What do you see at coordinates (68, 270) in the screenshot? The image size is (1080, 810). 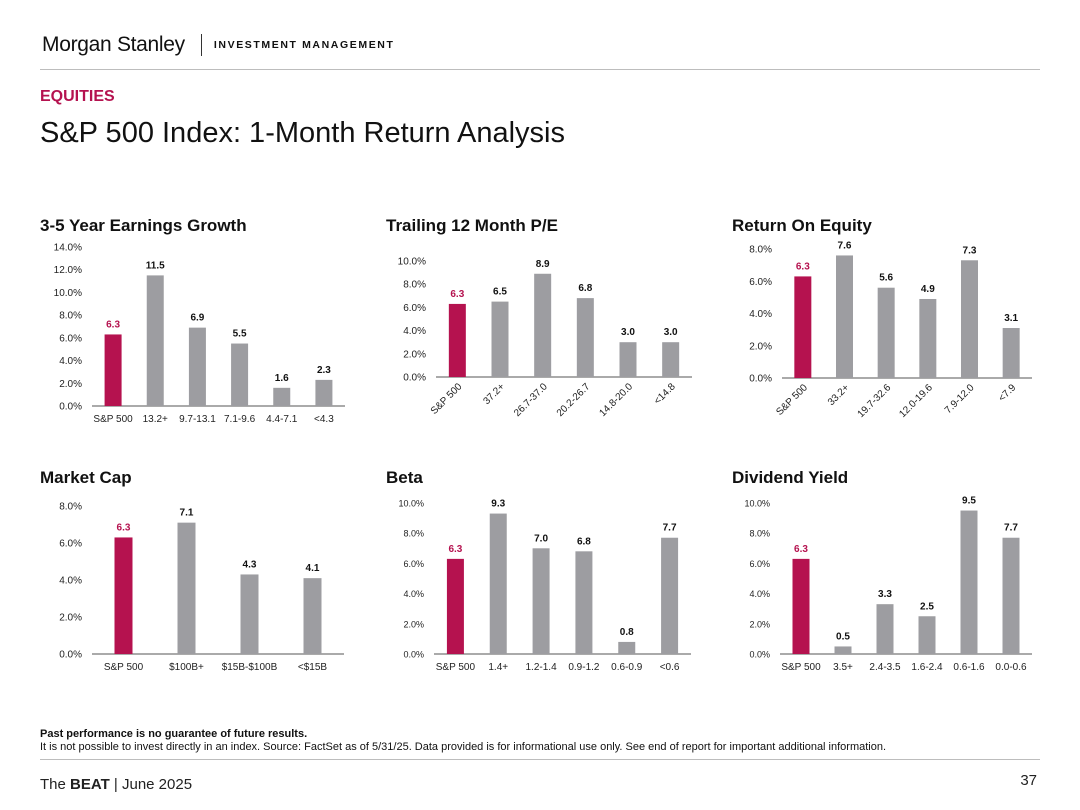 I see `y-tick-label: 12.0%` at bounding box center [68, 270].